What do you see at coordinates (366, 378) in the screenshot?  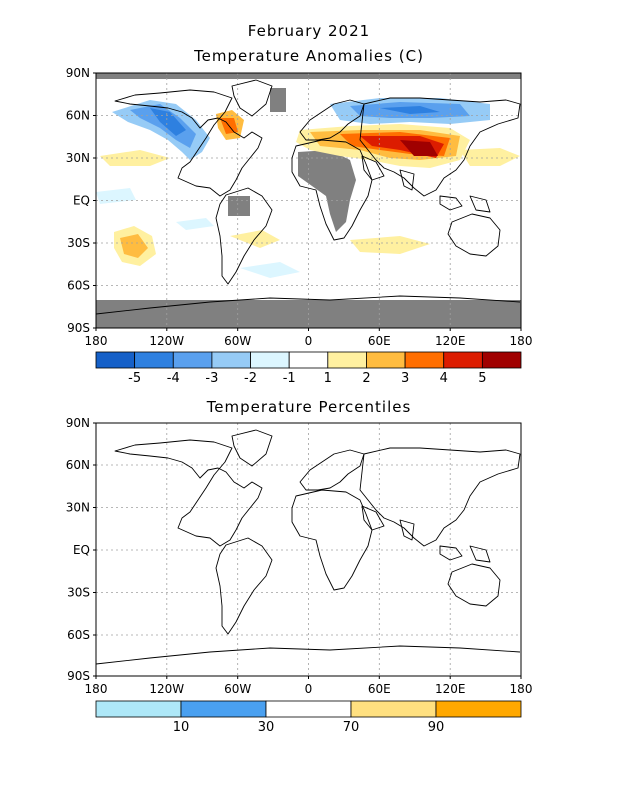 I see `anomaly-colorbar-label: 2` at bounding box center [366, 378].